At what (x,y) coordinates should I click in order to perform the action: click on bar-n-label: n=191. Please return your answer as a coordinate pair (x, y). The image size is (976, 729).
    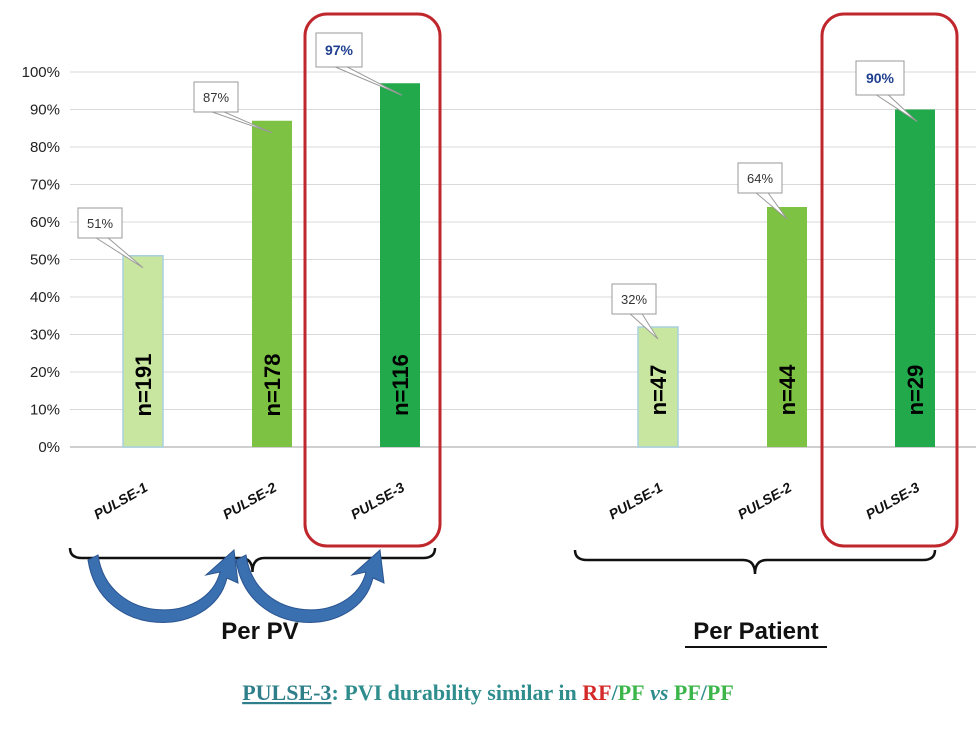
    Looking at the image, I should click on (143, 385).